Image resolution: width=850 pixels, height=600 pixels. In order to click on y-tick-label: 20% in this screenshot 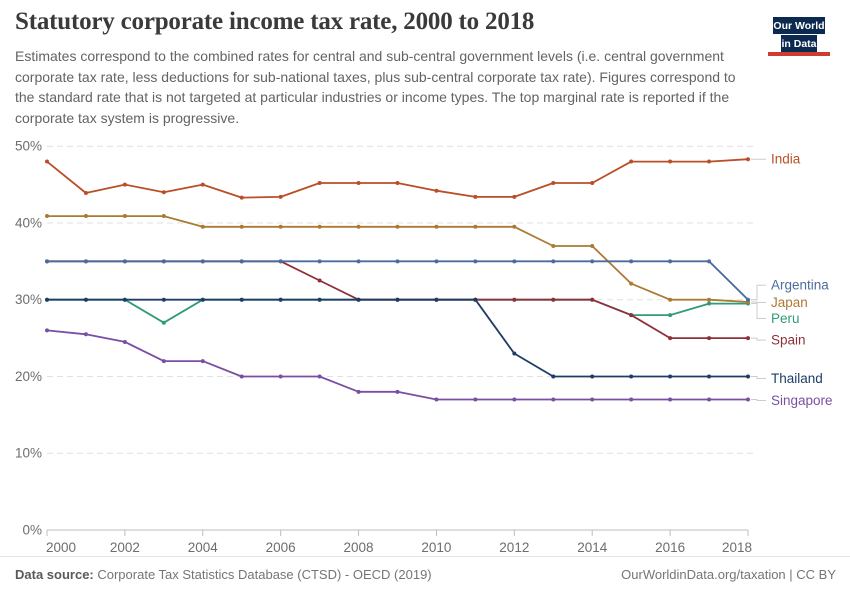, I will do `click(28, 376)`.